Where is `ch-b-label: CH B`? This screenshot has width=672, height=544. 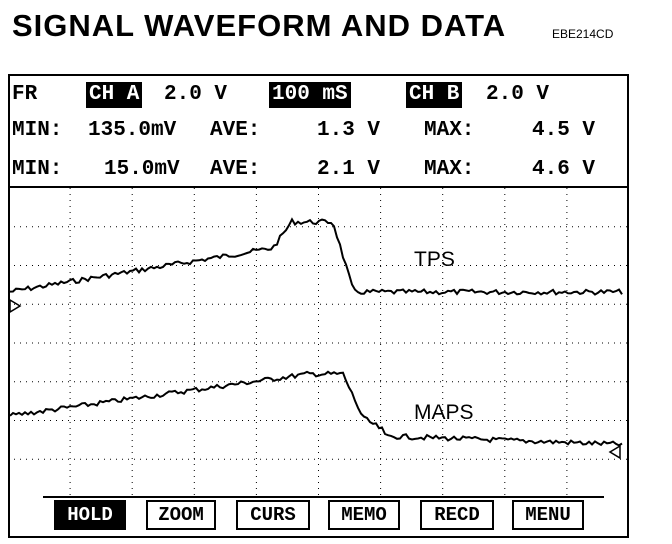 ch-b-label: CH B is located at coordinates (434, 95).